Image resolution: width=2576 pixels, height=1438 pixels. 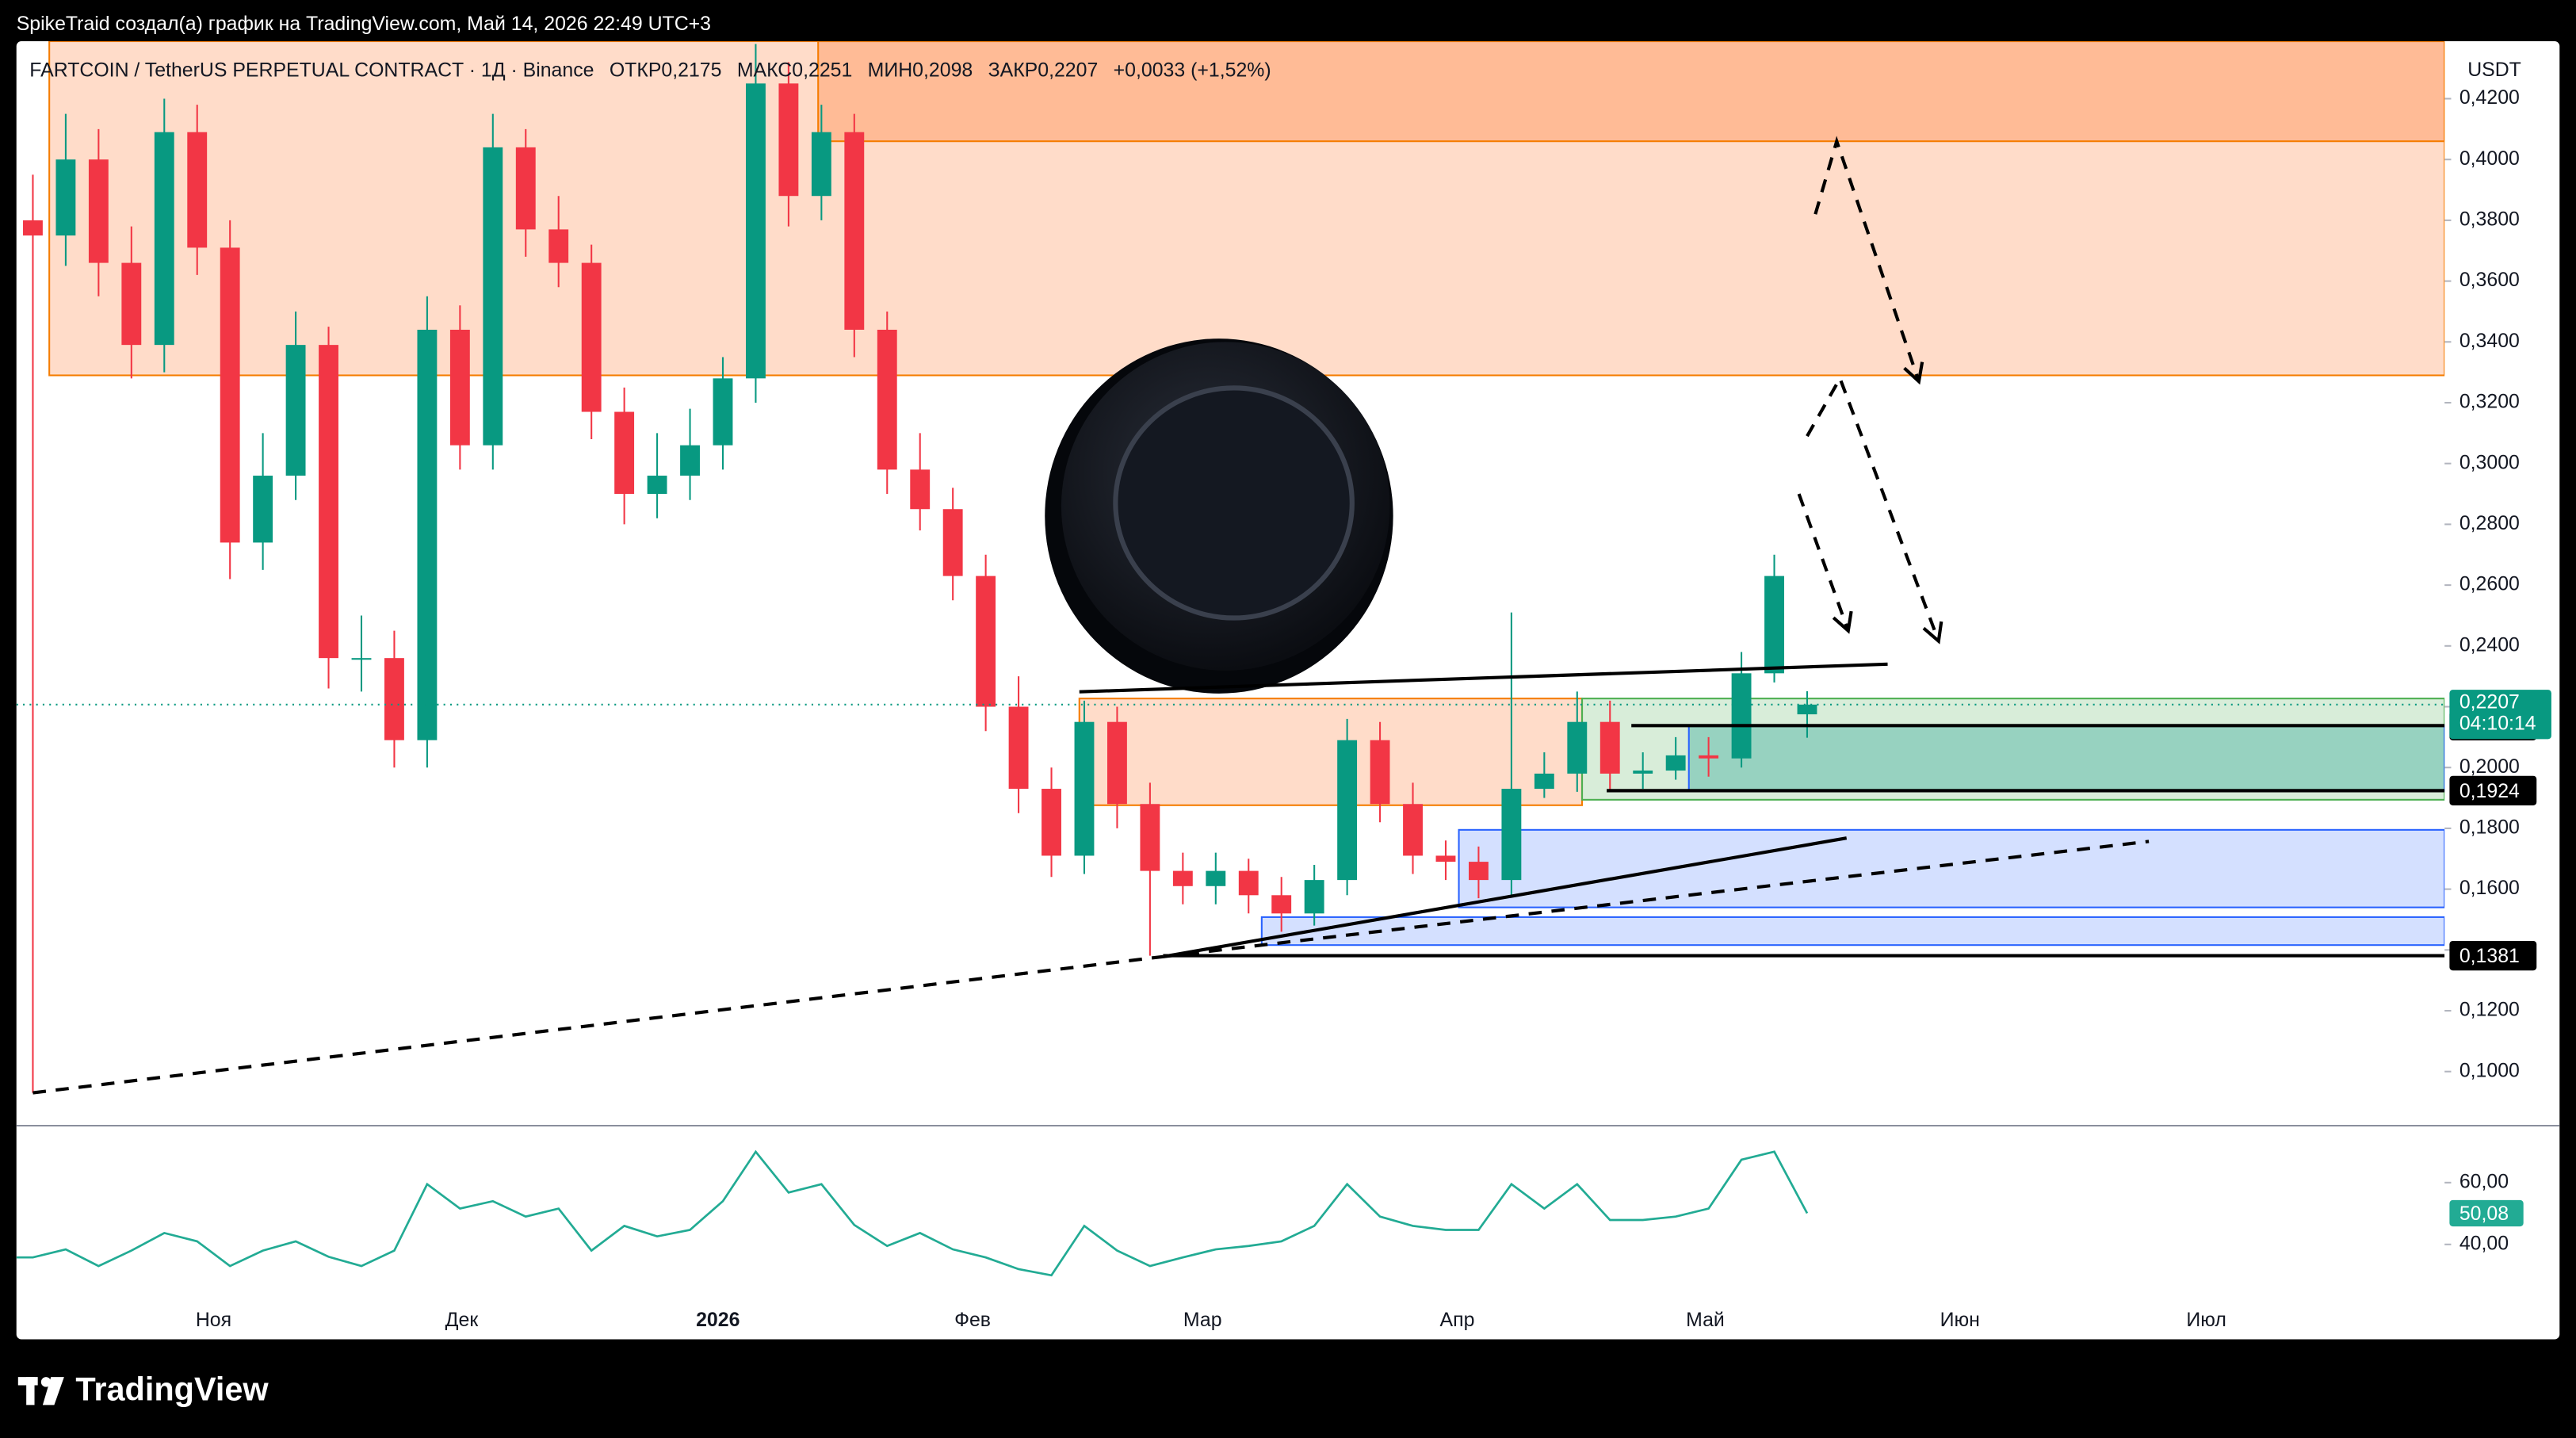 I want to click on legend-item: МИН0,2098, so click(x=920, y=70).